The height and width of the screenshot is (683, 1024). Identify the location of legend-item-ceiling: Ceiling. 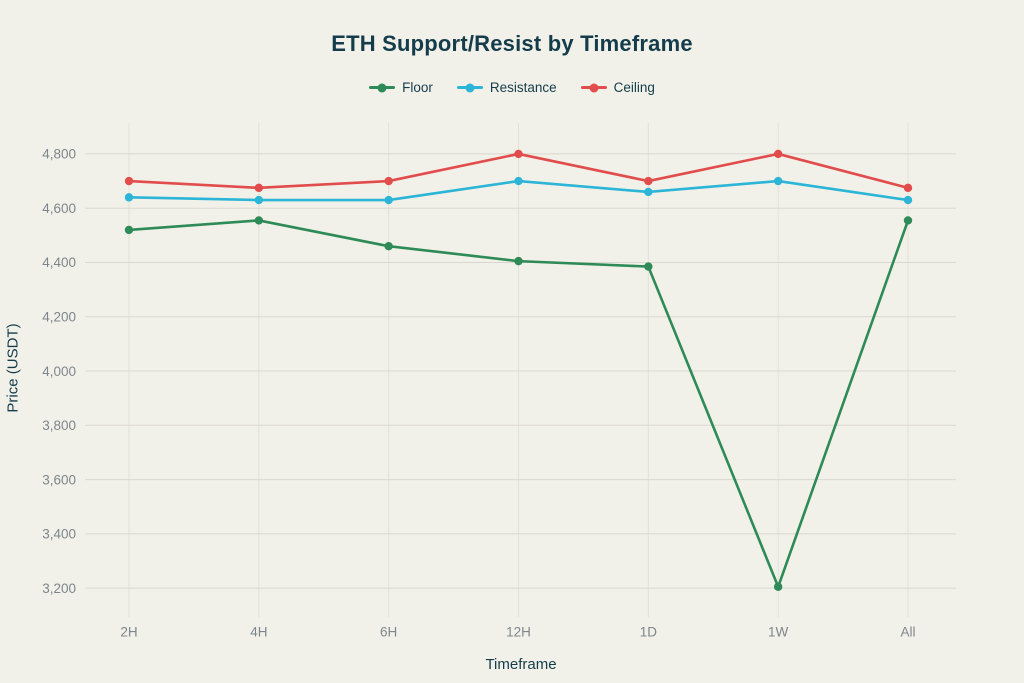
(617, 87).